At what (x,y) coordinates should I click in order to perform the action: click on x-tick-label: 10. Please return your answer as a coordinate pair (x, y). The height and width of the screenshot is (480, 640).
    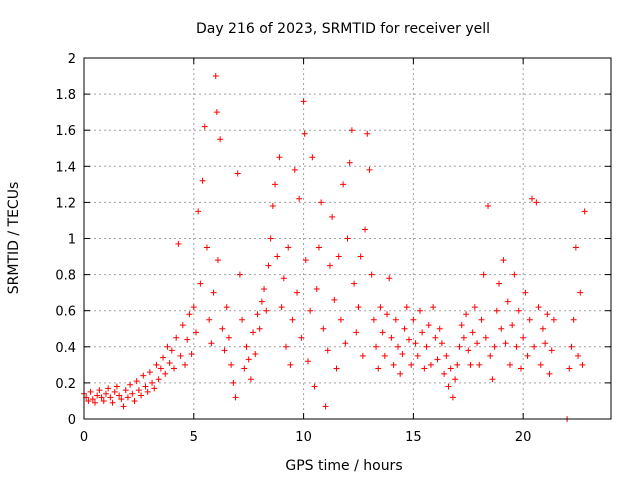
    Looking at the image, I should click on (303, 437).